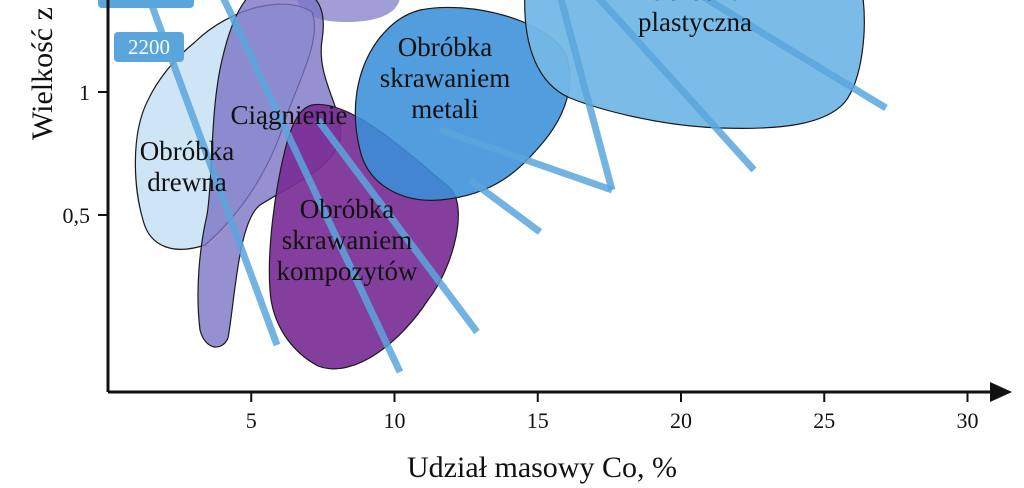  Describe the element at coordinates (1001, 392) in the screenshot. I see `x-axis-arrow` at that location.